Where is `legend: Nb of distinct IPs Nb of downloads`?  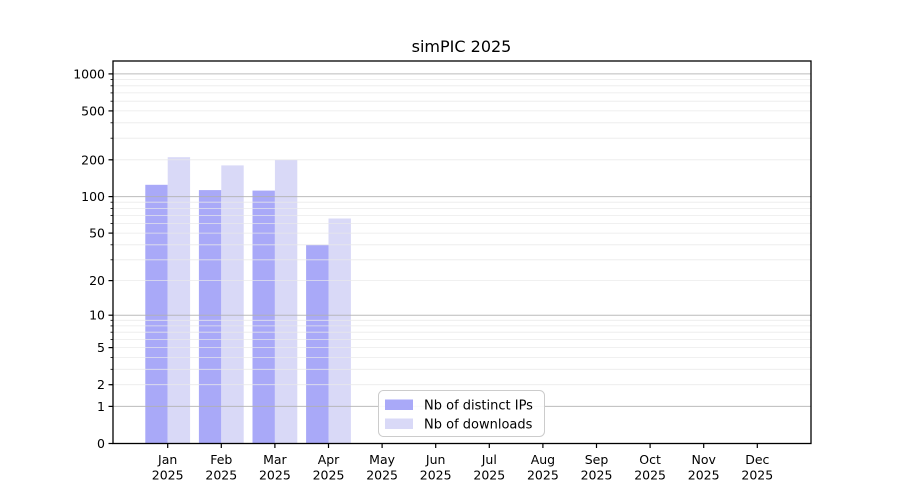
legend: Nb of distinct IPs Nb of downloads is located at coordinates (461, 413).